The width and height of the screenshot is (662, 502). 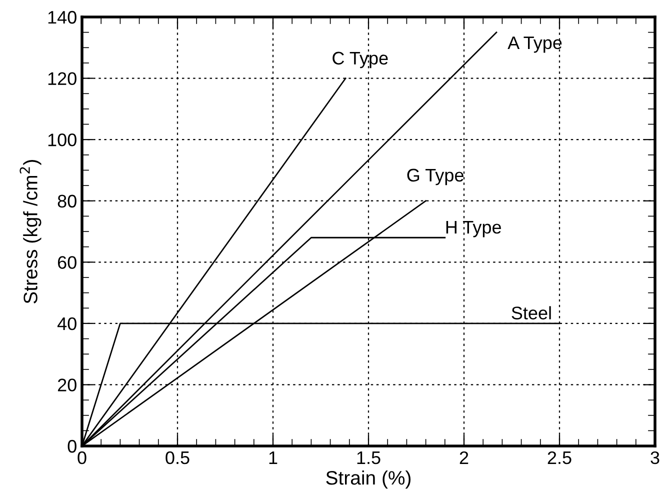 What do you see at coordinates (67, 201) in the screenshot?
I see `y-tick-label: 80` at bounding box center [67, 201].